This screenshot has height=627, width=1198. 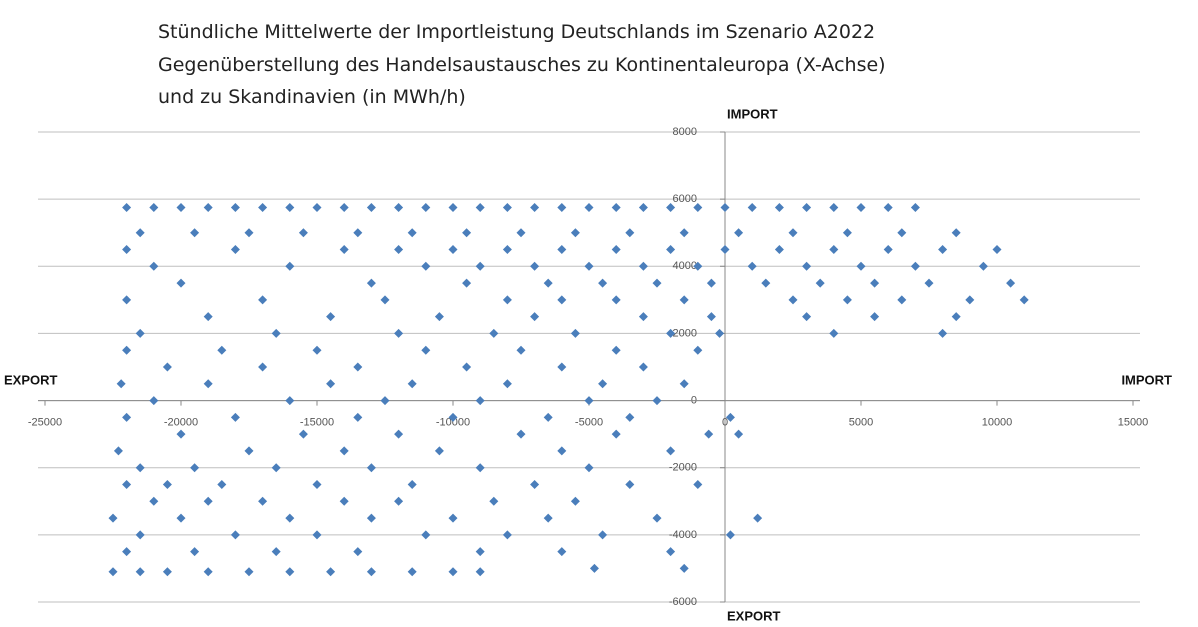 I want to click on x-tick-label: -20000, so click(x=181, y=422).